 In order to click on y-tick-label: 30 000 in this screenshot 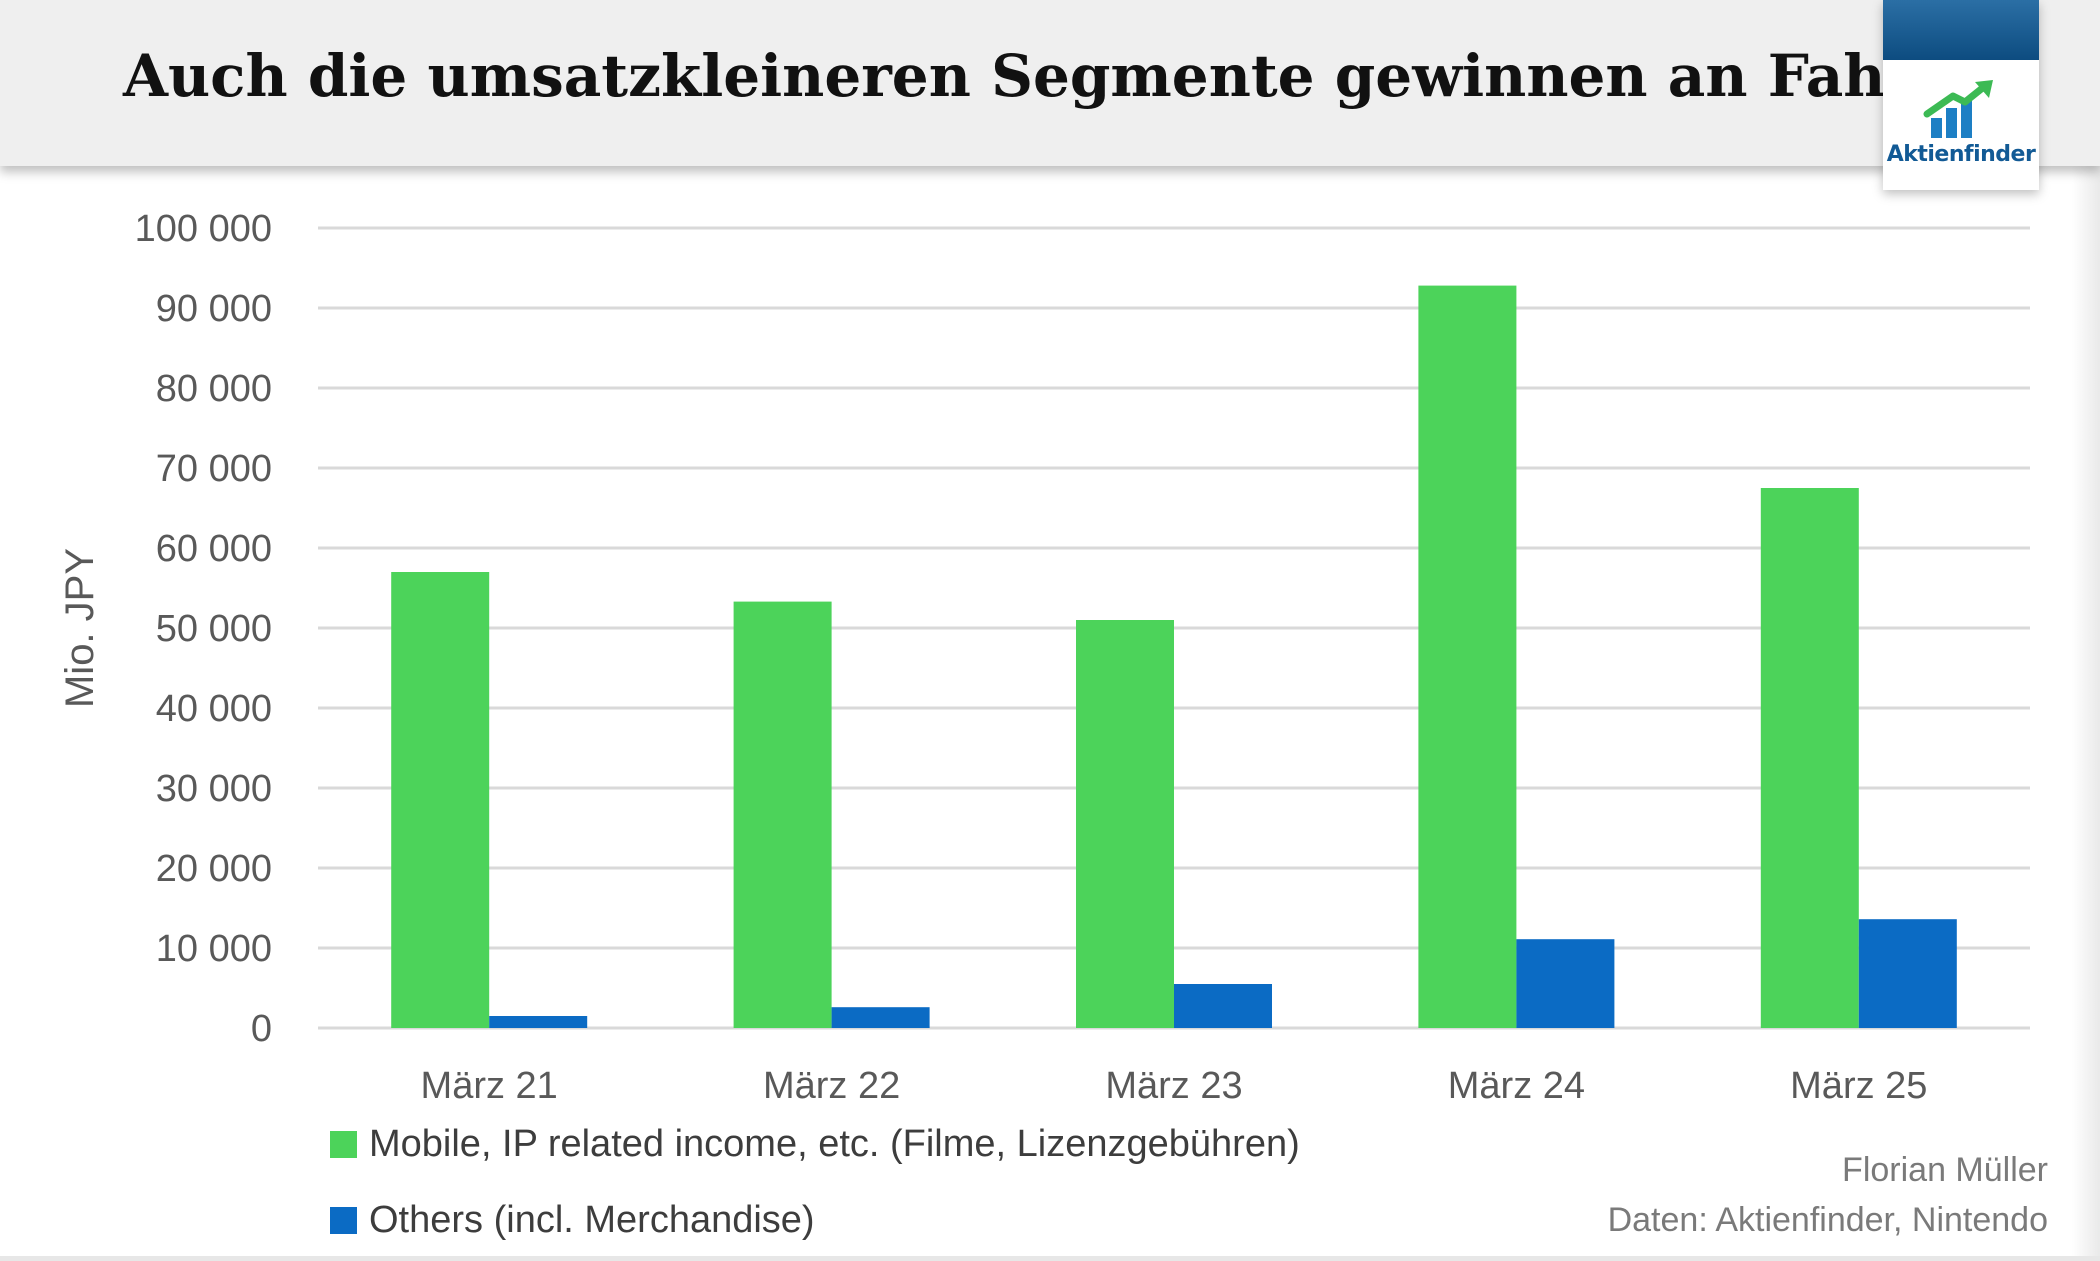, I will do `click(214, 789)`.